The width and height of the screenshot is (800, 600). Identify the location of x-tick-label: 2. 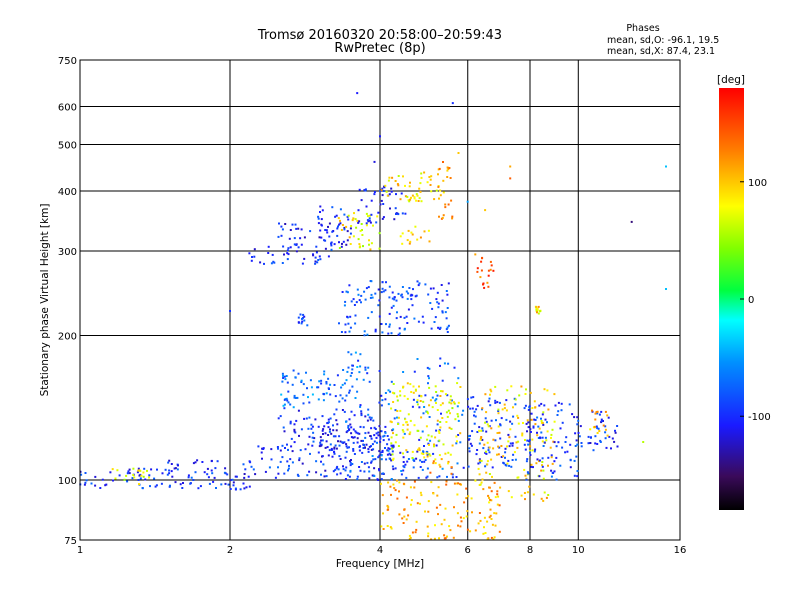
(230, 550).